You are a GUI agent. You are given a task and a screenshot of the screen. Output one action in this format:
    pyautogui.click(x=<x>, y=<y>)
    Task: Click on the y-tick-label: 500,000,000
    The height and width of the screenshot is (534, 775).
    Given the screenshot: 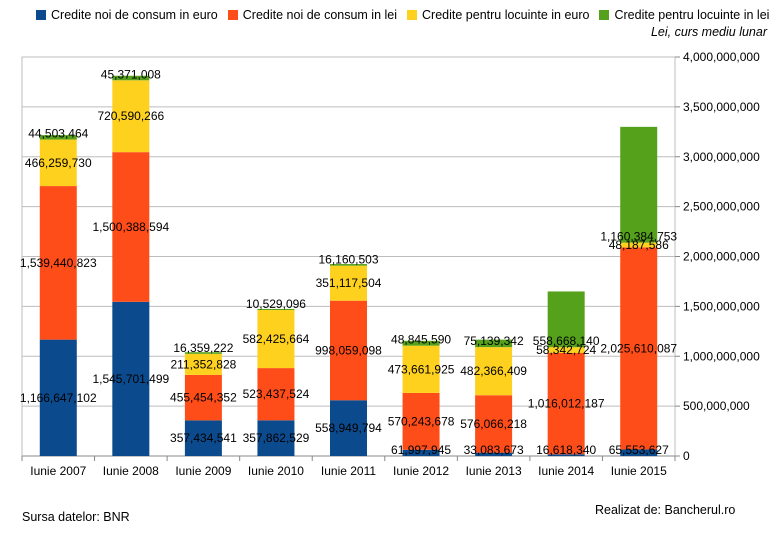 What is the action you would take?
    pyautogui.click(x=716, y=406)
    